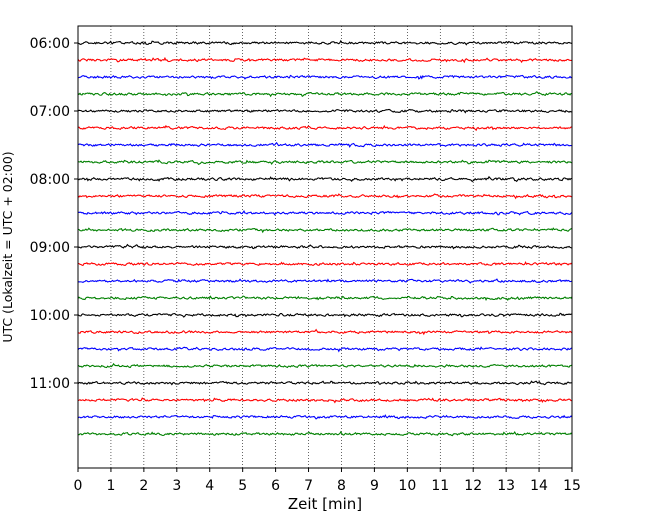  Describe the element at coordinates (308, 486) in the screenshot. I see `x-tick-label: 7` at that location.